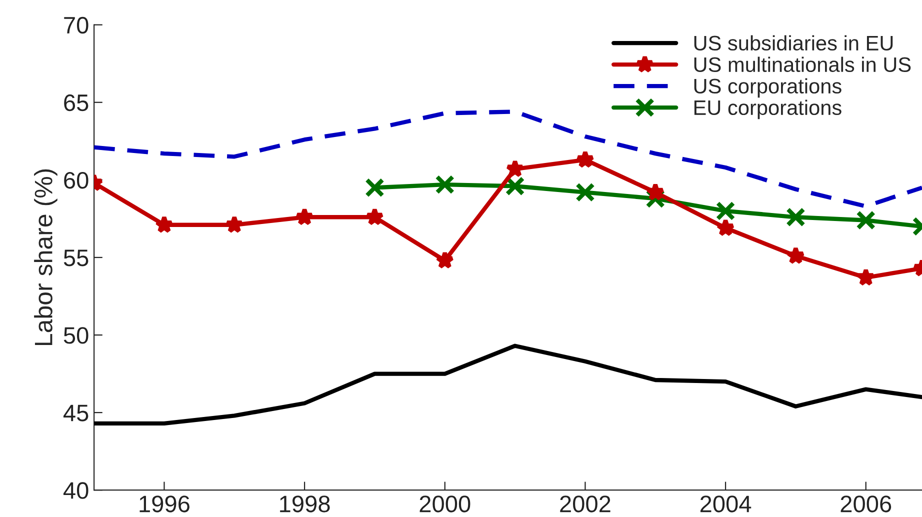 Image resolution: width=922 pixels, height=517 pixels. I want to click on y-tick-label: 65, so click(76, 103).